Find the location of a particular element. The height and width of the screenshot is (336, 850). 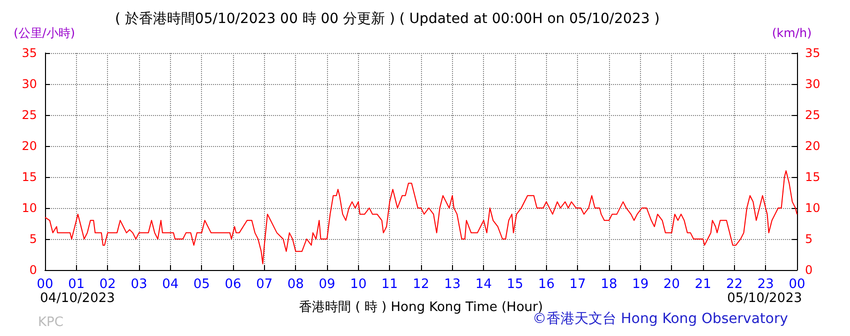

x-tick-label: 17 is located at coordinates (577, 284).